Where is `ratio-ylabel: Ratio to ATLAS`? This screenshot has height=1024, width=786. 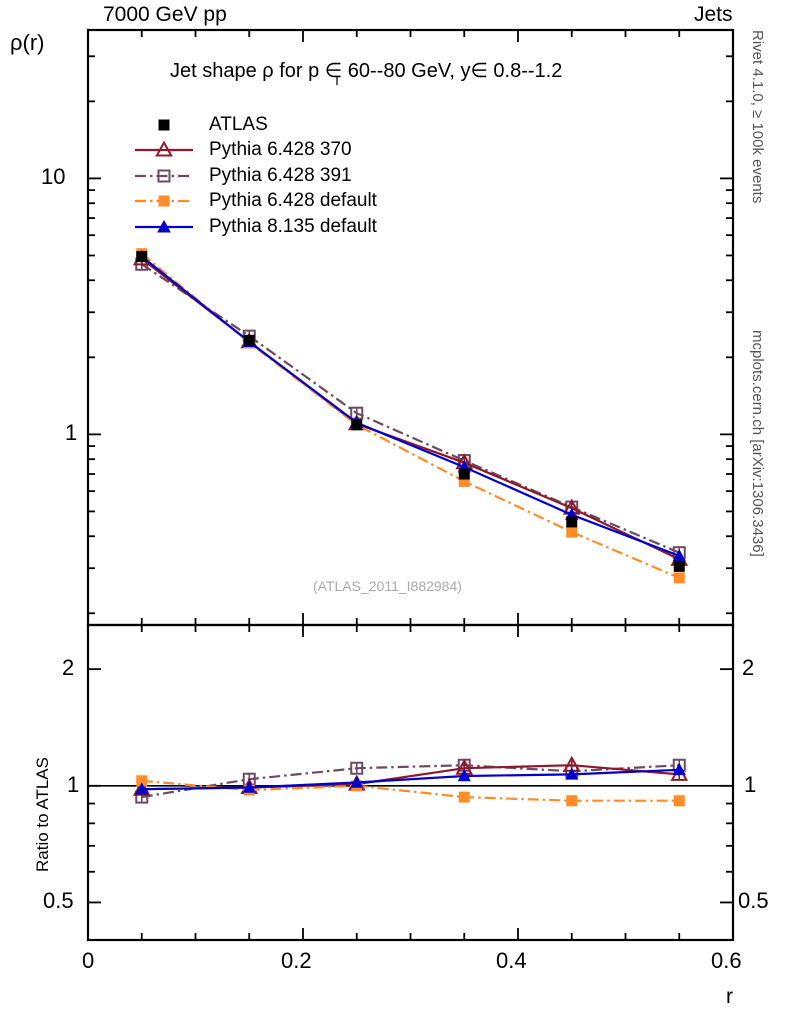
ratio-ylabel: Ratio to ATLAS is located at coordinates (42, 814).